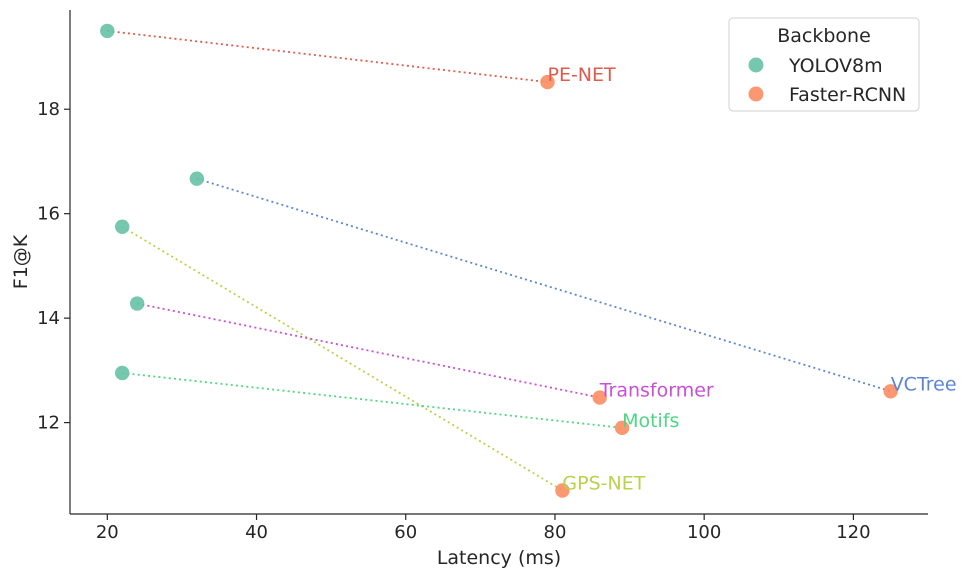 This screenshot has height=577, width=966. What do you see at coordinates (48, 318) in the screenshot?
I see `y-tick-label: 14` at bounding box center [48, 318].